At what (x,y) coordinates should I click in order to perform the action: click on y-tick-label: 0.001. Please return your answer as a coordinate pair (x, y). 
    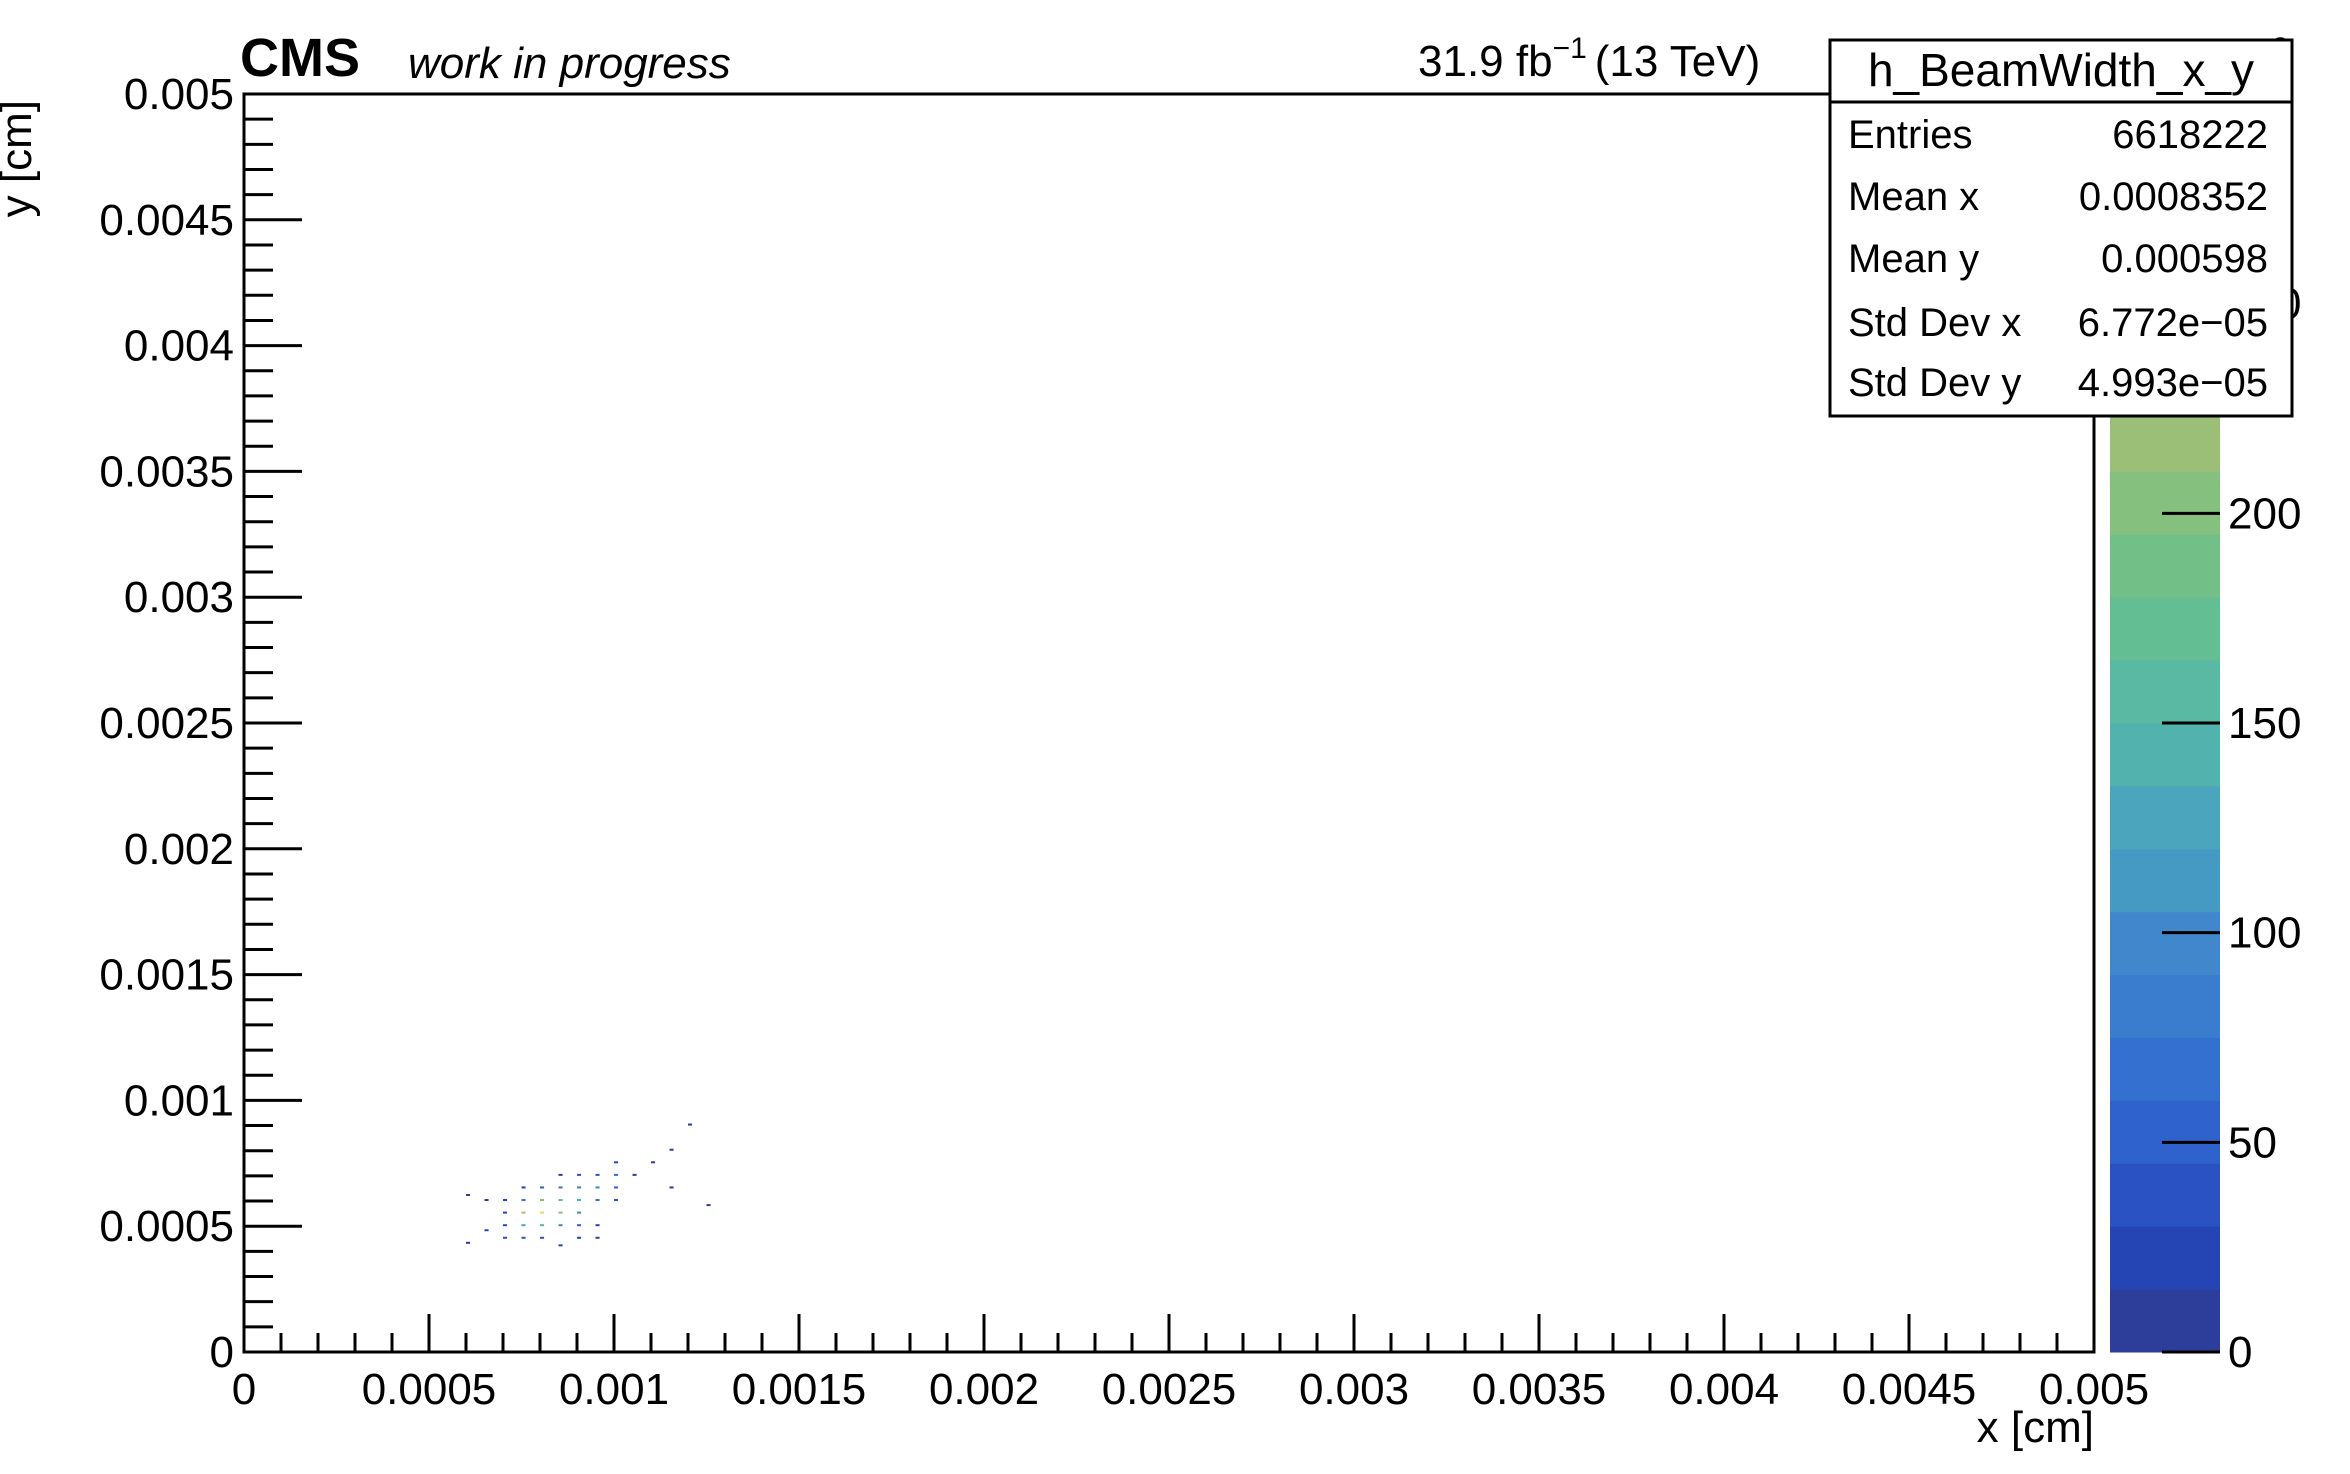
    Looking at the image, I should click on (179, 1100).